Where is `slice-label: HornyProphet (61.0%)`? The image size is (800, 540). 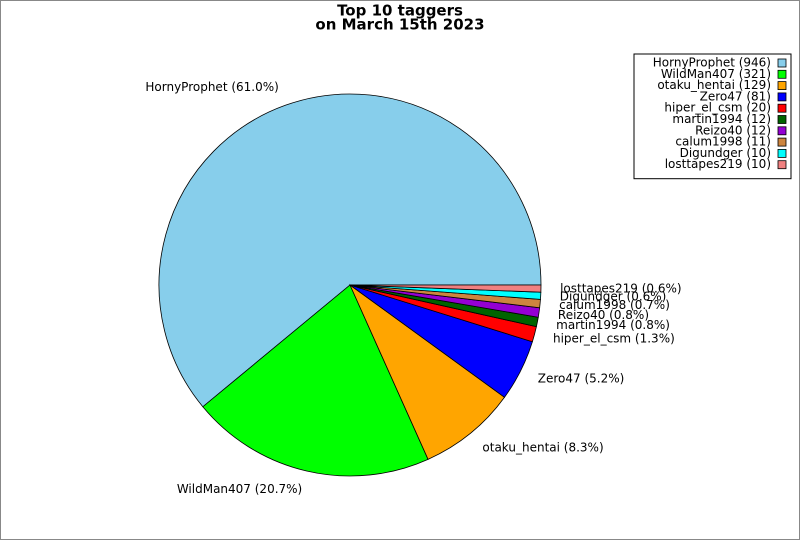 slice-label: HornyProphet (61.0%) is located at coordinates (211, 87).